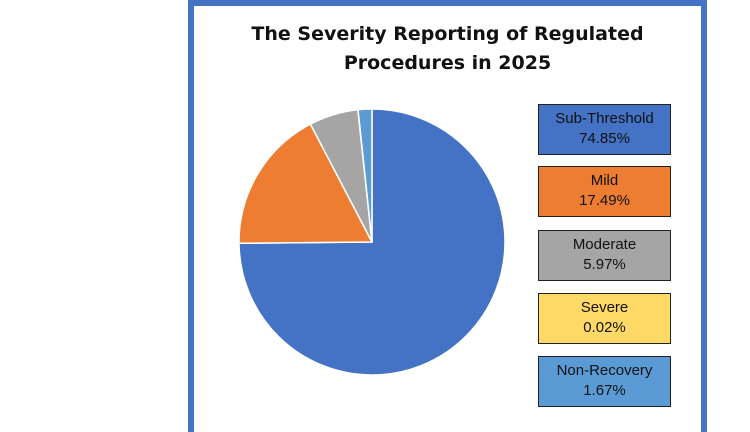 Image resolution: width=750 pixels, height=432 pixels. What do you see at coordinates (604, 264) in the screenshot?
I see `legend-value: 5.97%` at bounding box center [604, 264].